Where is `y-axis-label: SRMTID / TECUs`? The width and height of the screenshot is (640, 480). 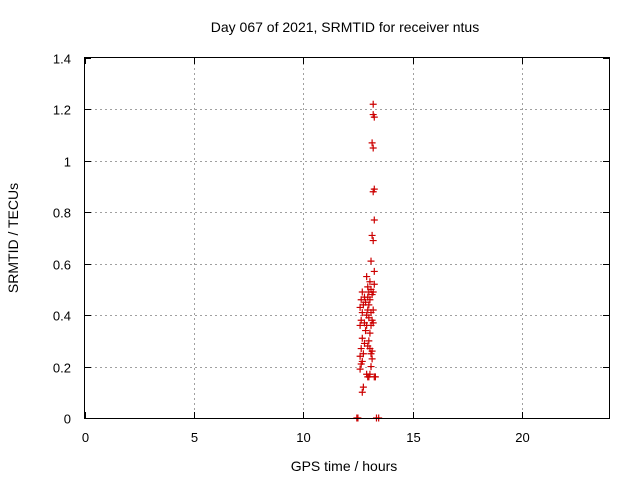
y-axis-label: SRMTID / TECUs is located at coordinates (13, 238).